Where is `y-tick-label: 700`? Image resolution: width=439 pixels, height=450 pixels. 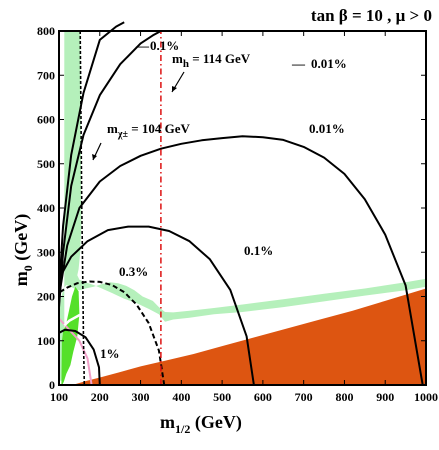 y-tick-label: 700 is located at coordinates (46, 75).